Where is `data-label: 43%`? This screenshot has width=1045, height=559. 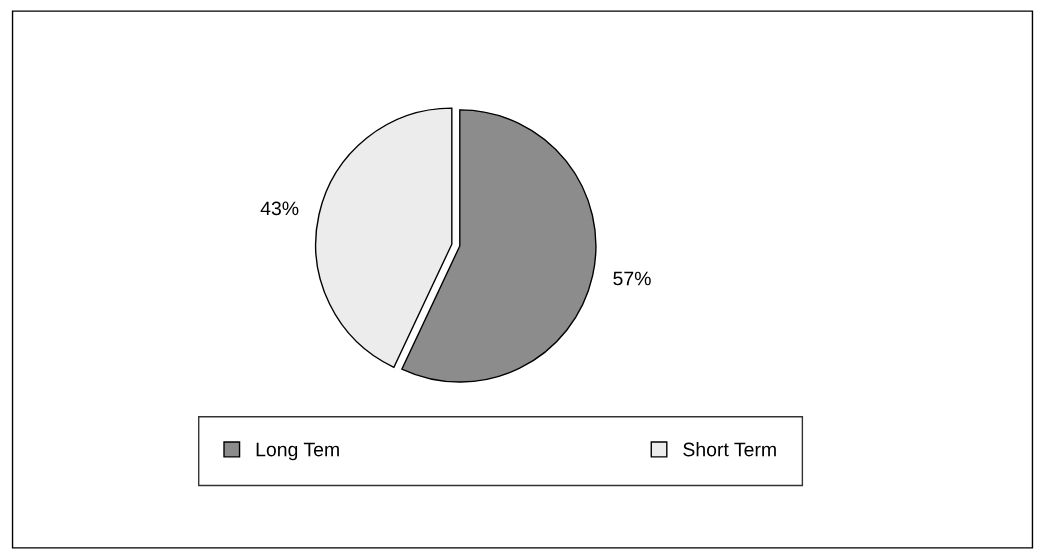 data-label: 43% is located at coordinates (279, 208).